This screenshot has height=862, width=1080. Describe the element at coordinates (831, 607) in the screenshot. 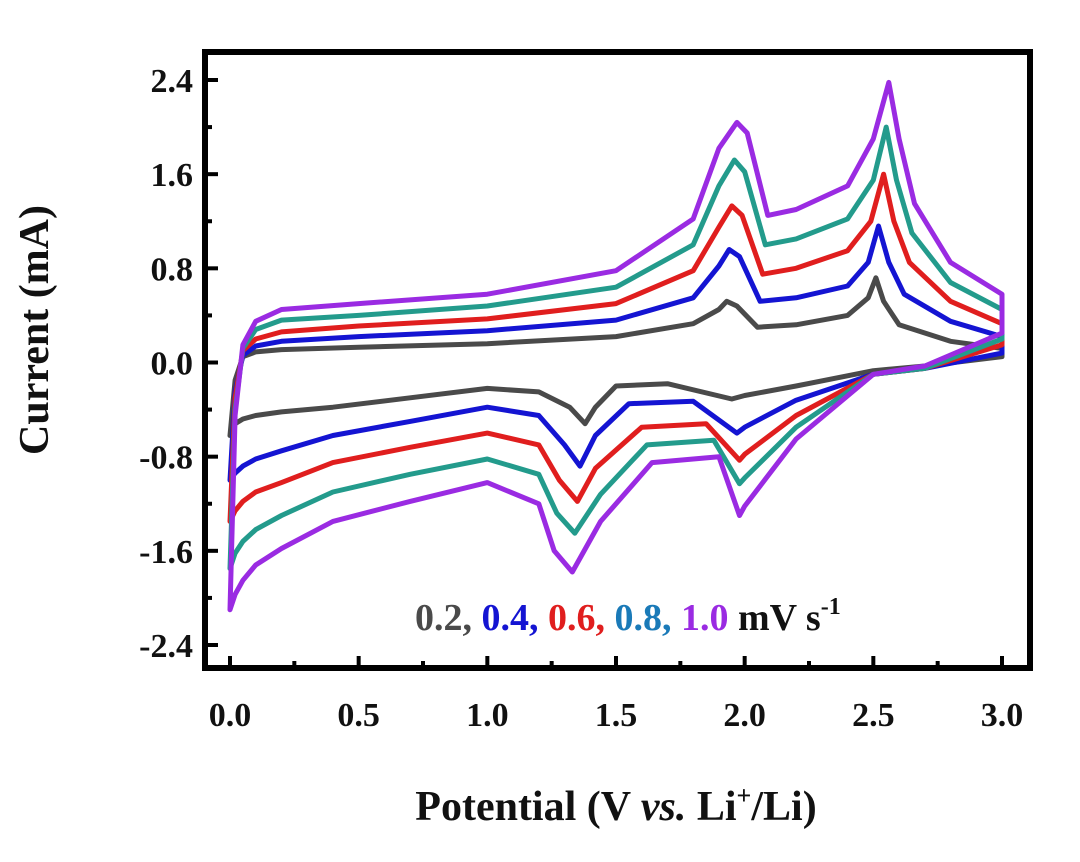

I see `legend-unit-superscript: -1` at that location.